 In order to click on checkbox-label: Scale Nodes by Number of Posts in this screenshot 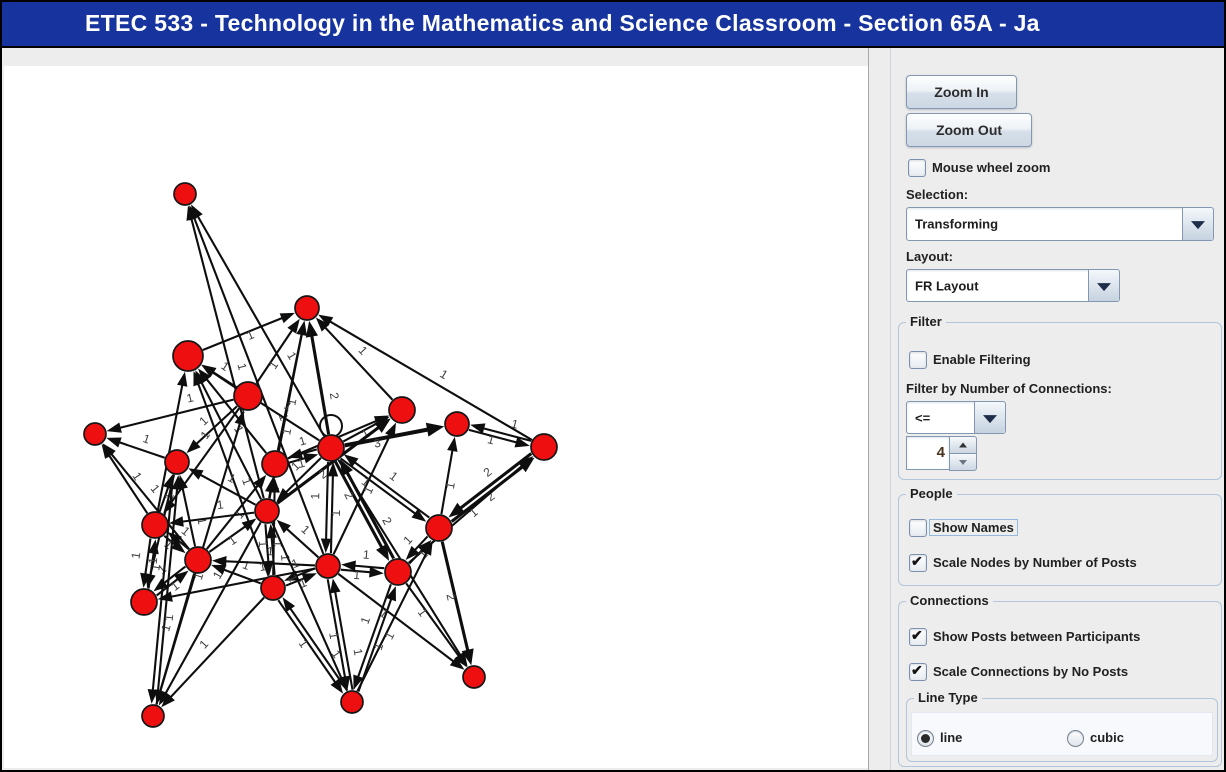, I will do `click(1035, 562)`.